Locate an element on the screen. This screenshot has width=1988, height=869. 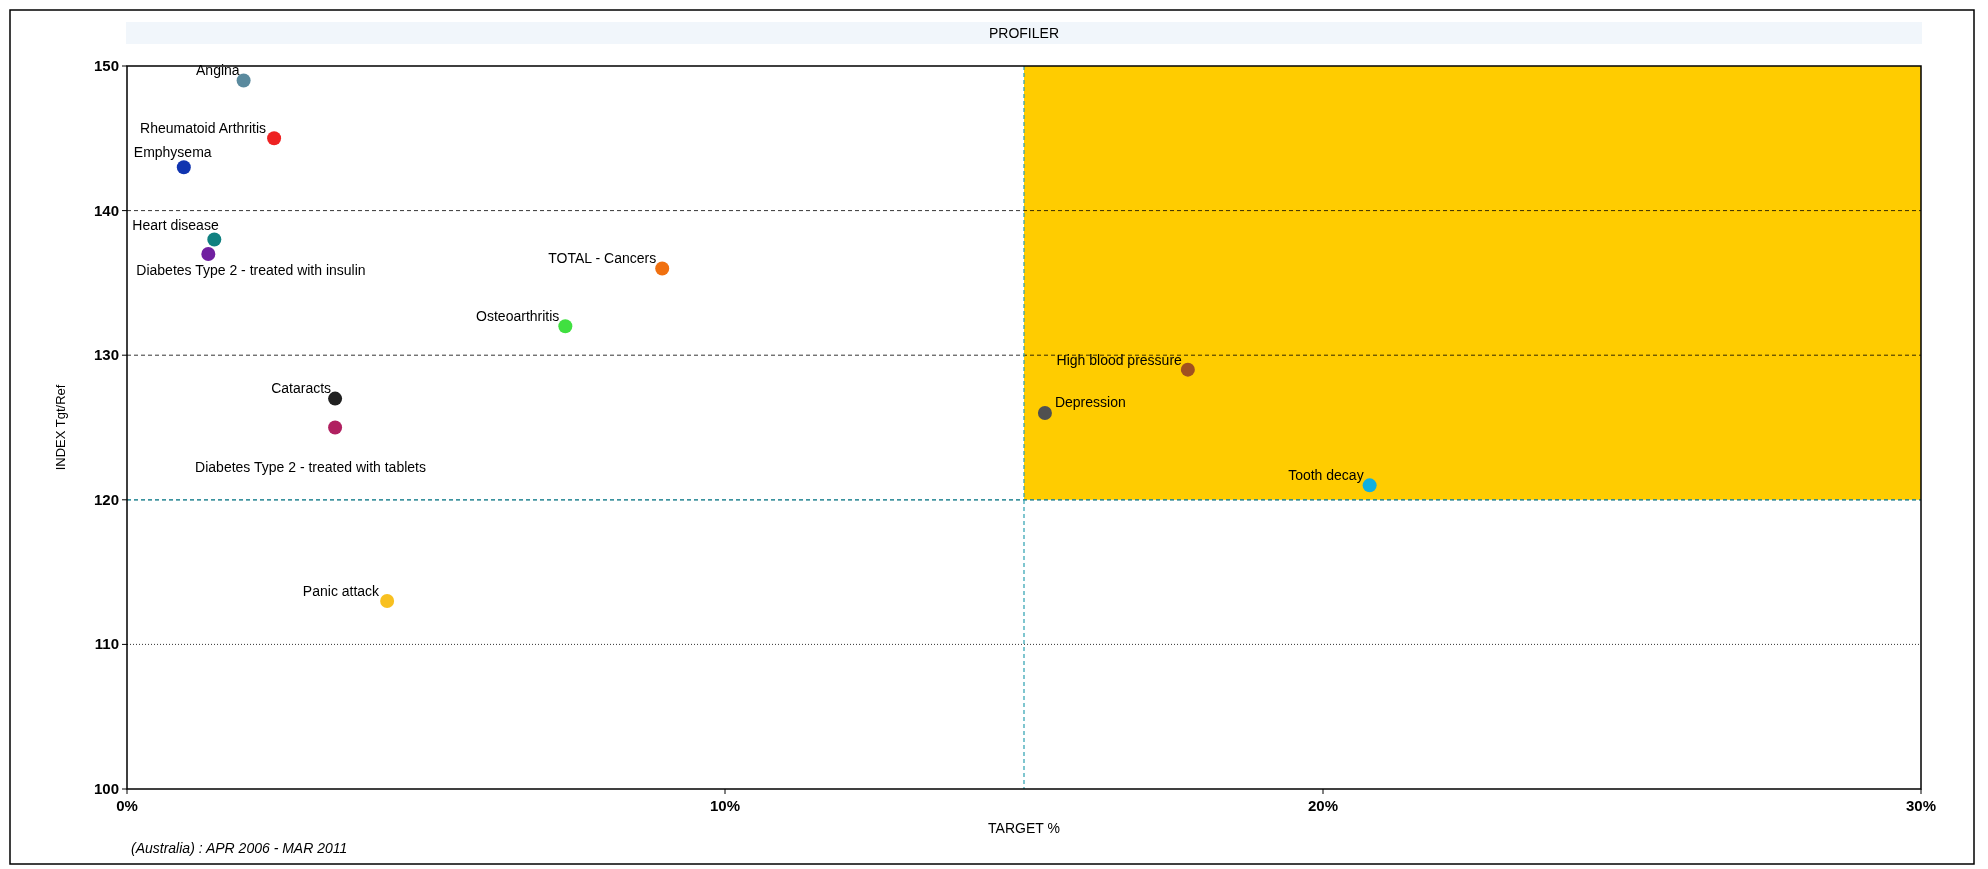
series-label: High blood pressure is located at coordinates (1119, 359).